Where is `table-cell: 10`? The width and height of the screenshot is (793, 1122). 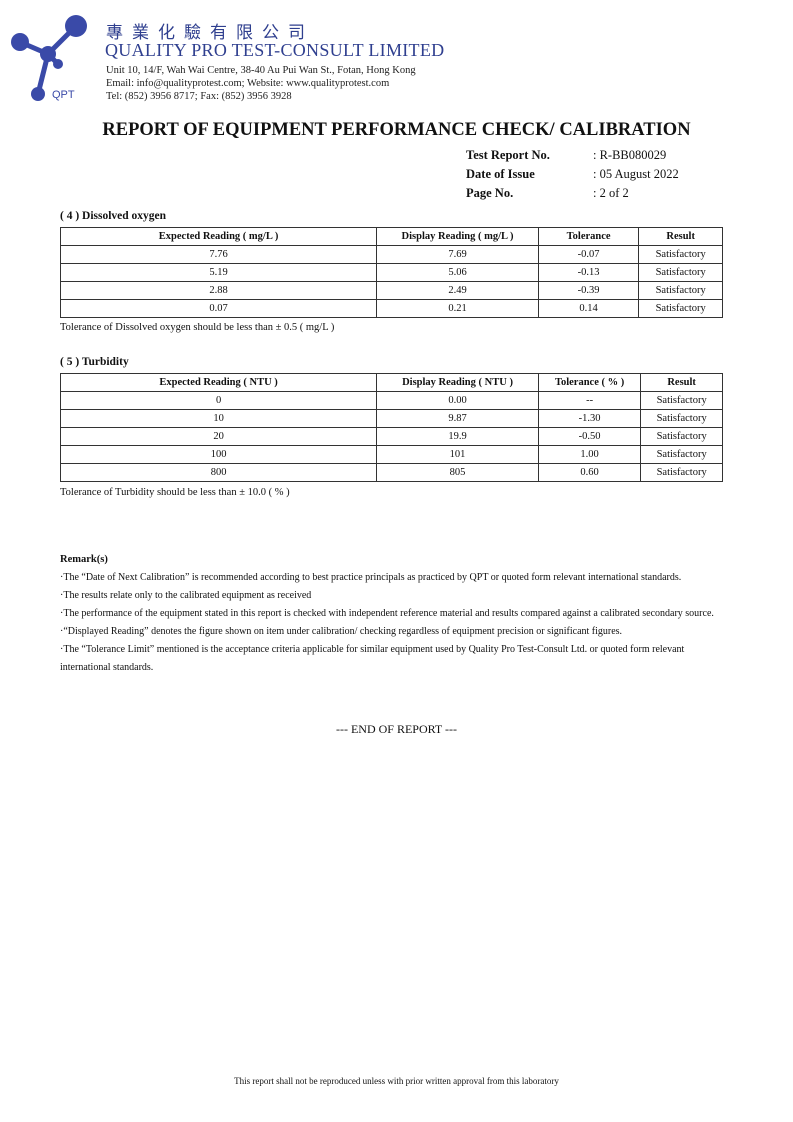
table-cell: 10 is located at coordinates (218, 418).